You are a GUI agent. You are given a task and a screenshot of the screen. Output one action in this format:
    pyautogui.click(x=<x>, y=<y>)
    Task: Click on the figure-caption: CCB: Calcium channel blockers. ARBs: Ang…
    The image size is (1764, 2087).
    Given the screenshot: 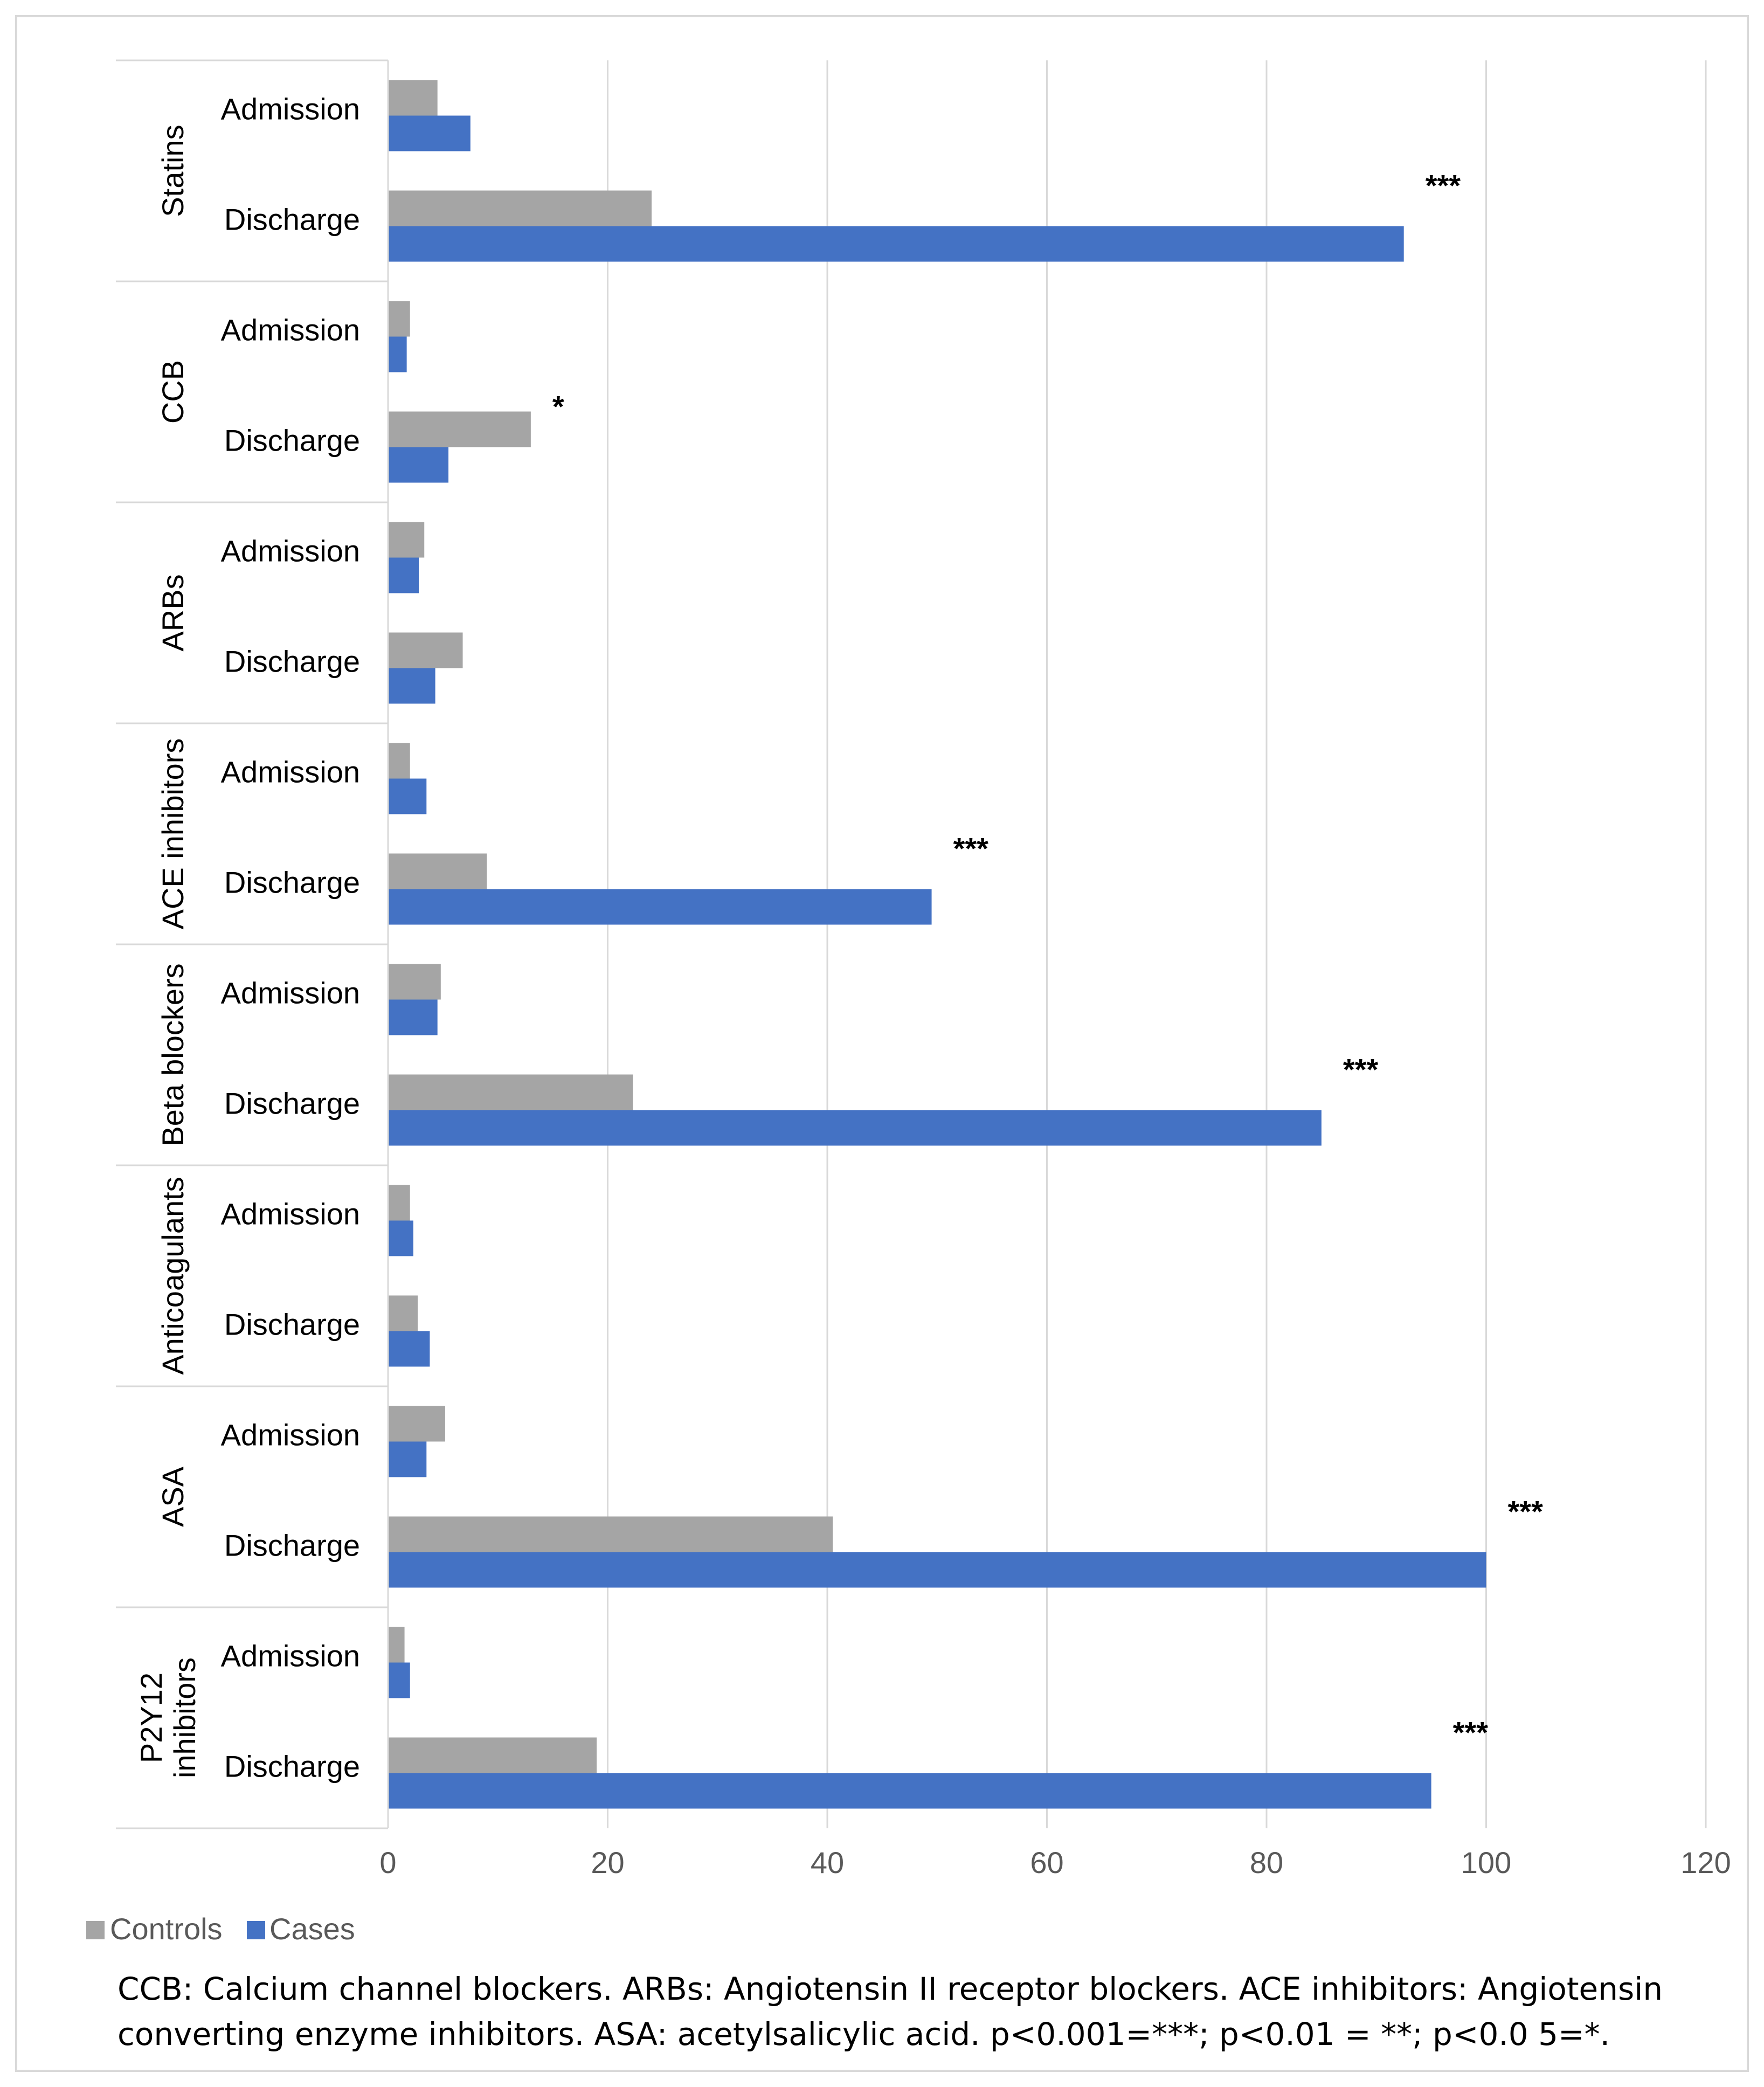 What is the action you would take?
    pyautogui.click(x=920, y=2011)
    